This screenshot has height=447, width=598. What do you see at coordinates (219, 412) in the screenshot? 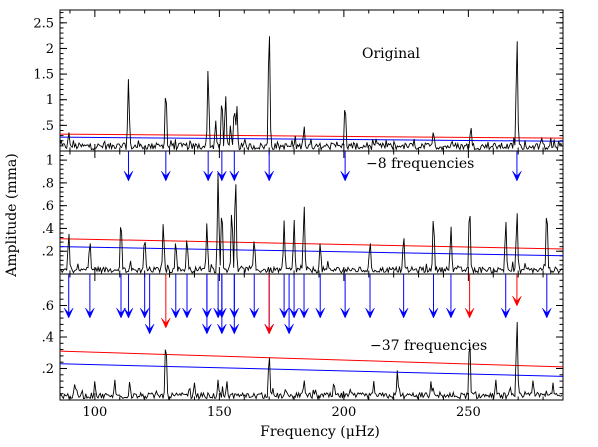
I see `x-tick-label: 150` at bounding box center [219, 412].